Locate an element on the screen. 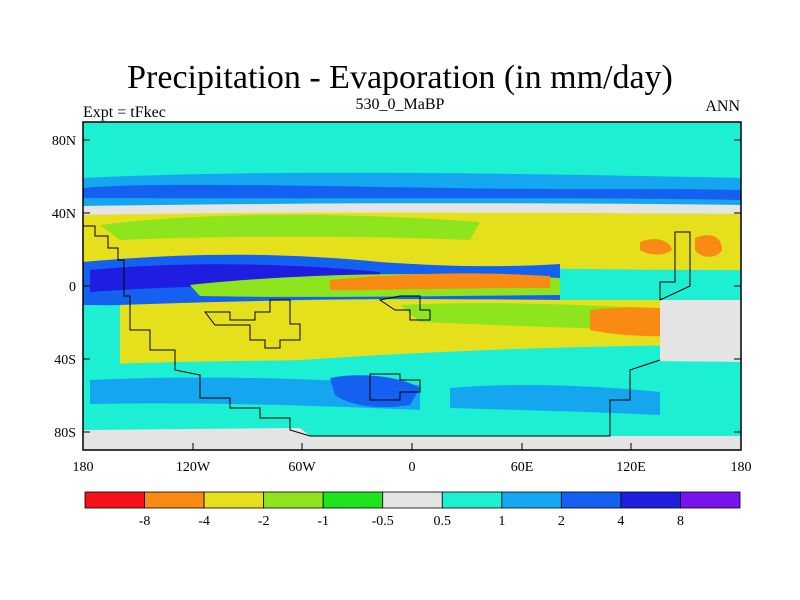  coast-landmass-b is located at coordinates (404, 308).